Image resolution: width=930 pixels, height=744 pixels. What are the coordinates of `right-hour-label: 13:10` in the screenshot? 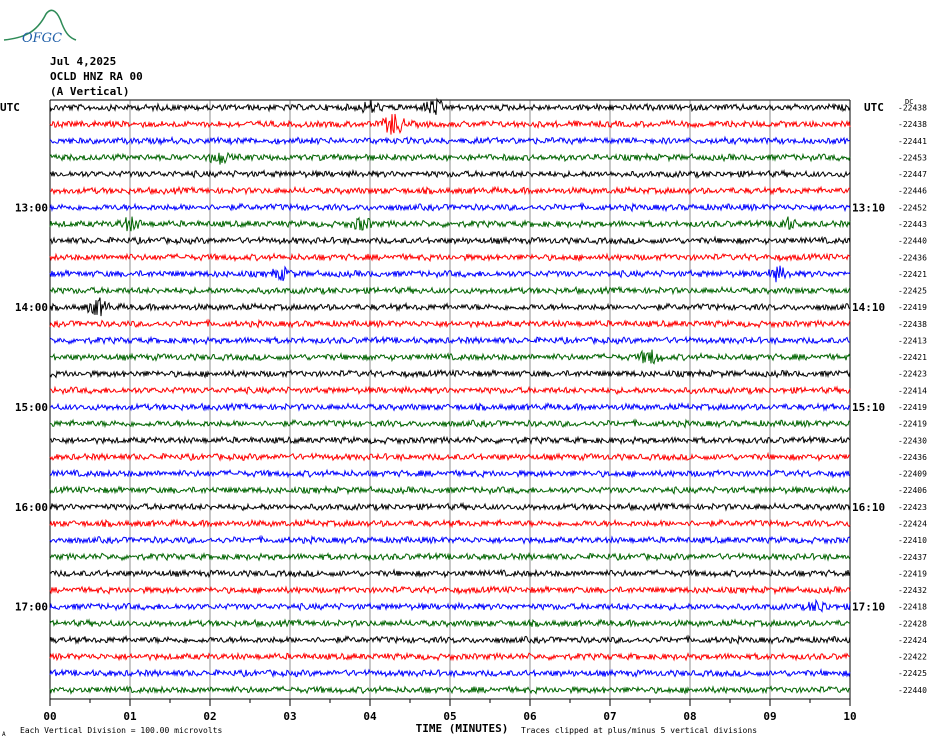 It's located at (868, 207).